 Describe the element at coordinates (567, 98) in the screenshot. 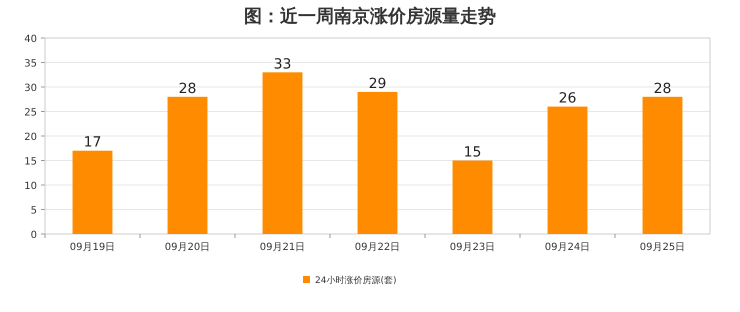

I see `data-label: 26` at that location.